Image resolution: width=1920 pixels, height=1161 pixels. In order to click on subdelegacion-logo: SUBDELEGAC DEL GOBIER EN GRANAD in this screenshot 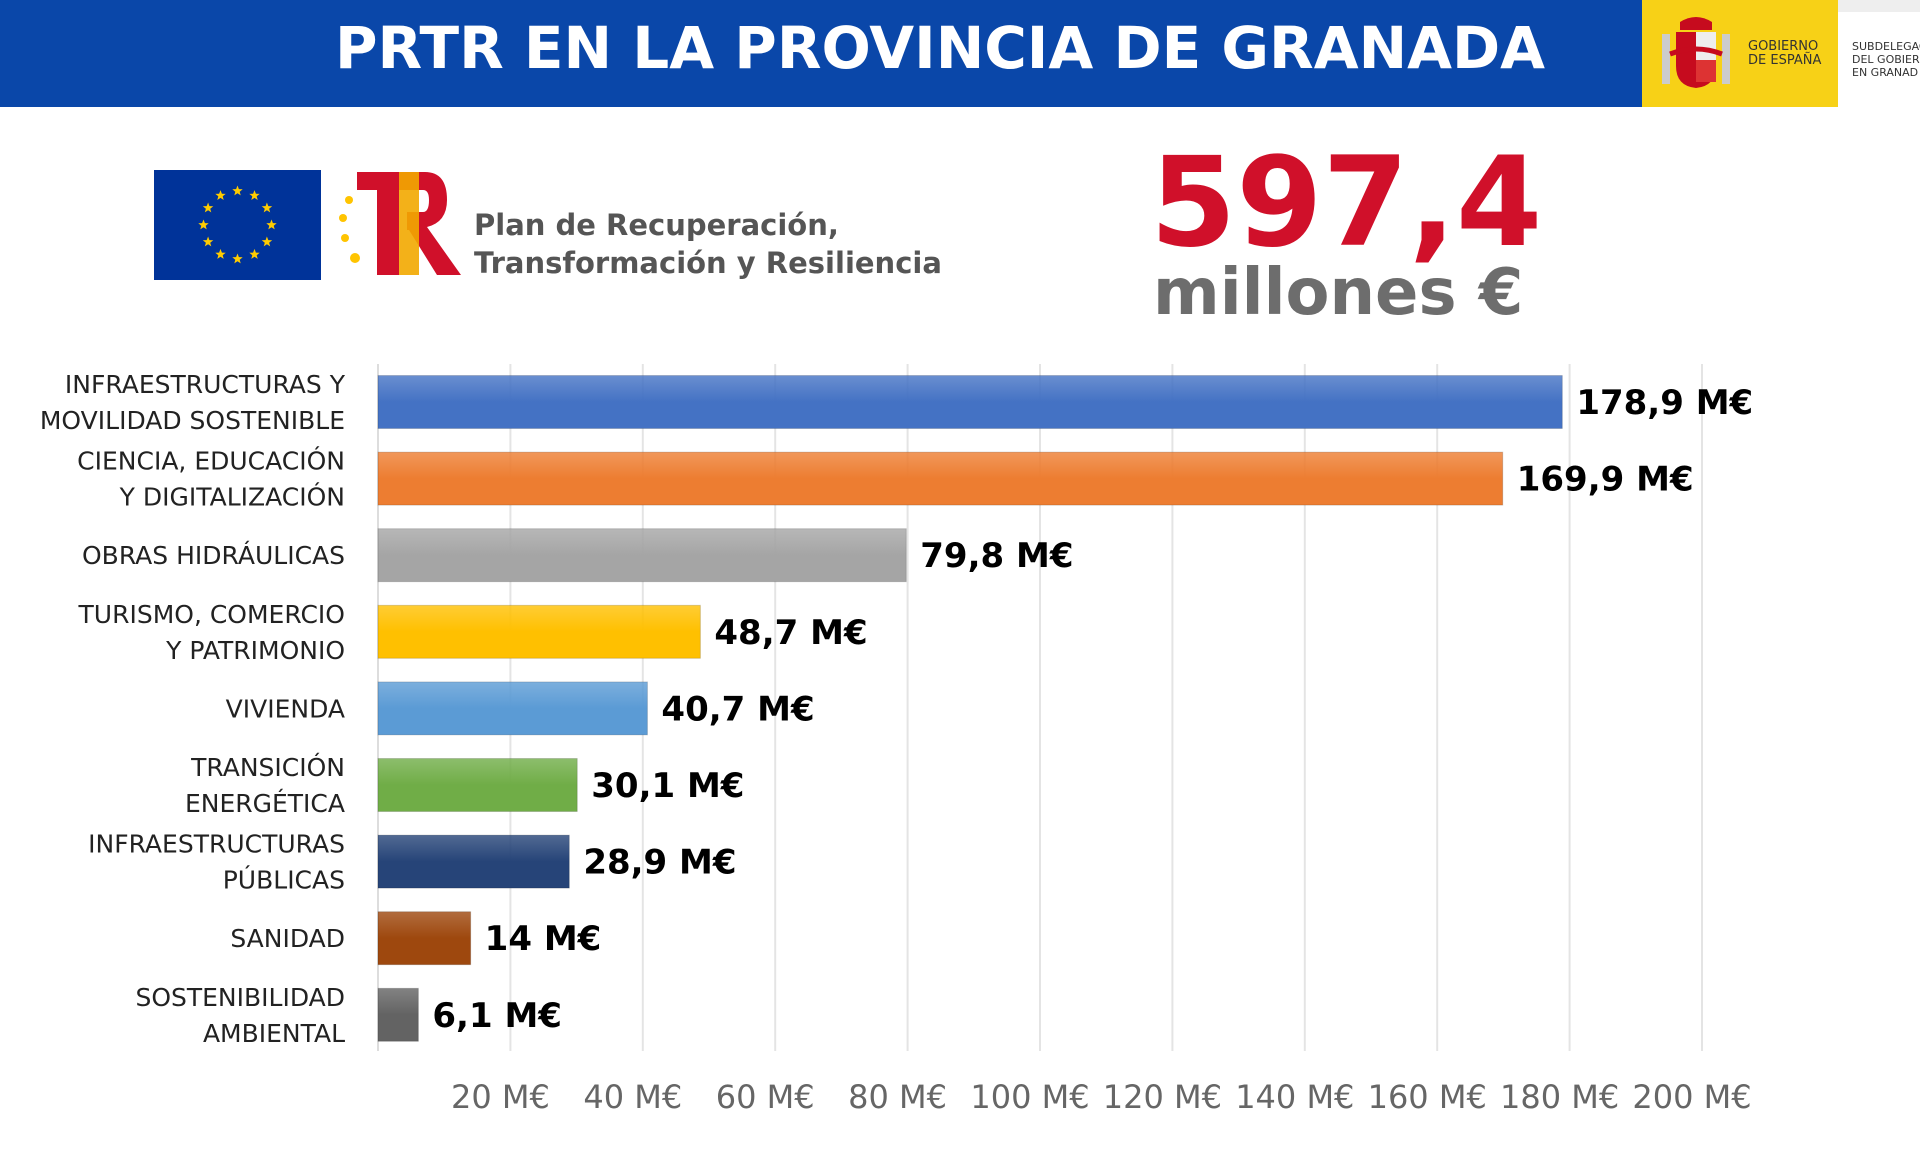, I will do `click(1879, 53)`.